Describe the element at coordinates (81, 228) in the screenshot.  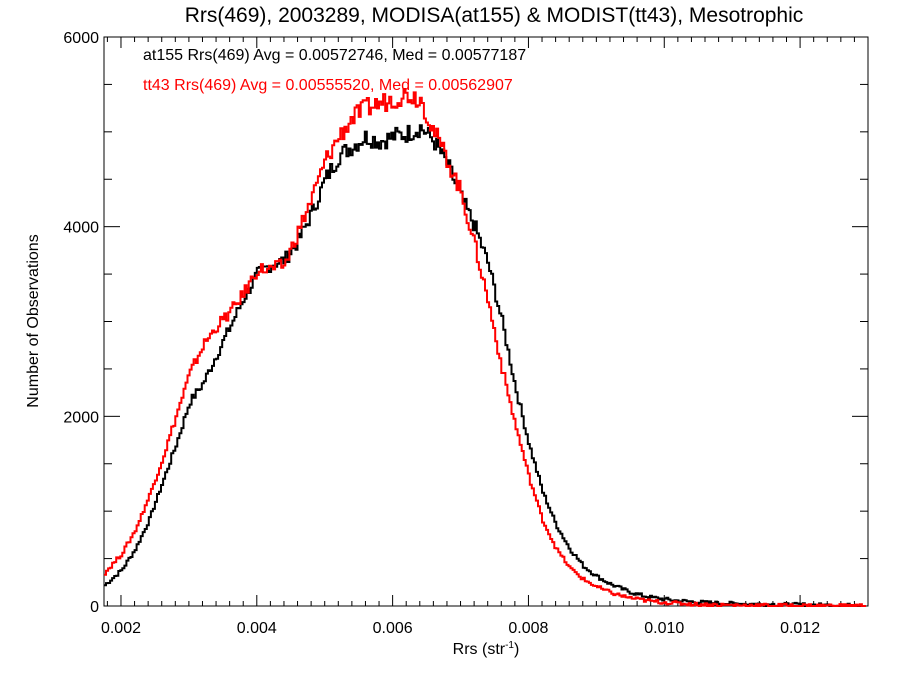
I see `y-tick-label: 4000` at that location.